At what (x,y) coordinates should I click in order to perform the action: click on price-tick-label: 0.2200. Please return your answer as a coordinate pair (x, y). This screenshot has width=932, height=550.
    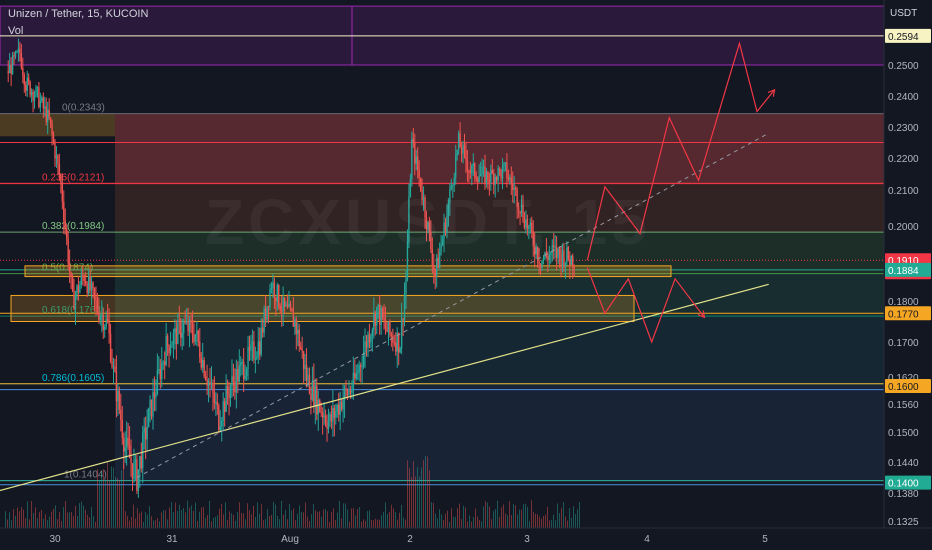
    Looking at the image, I should click on (903, 159).